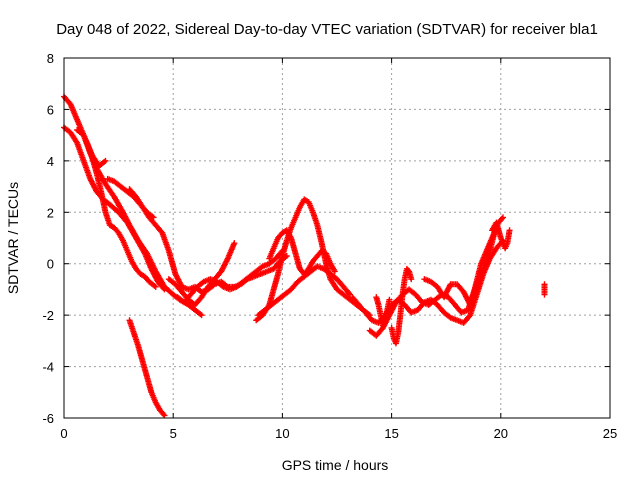  I want to click on y-tick-label: 0, so click(50, 264).